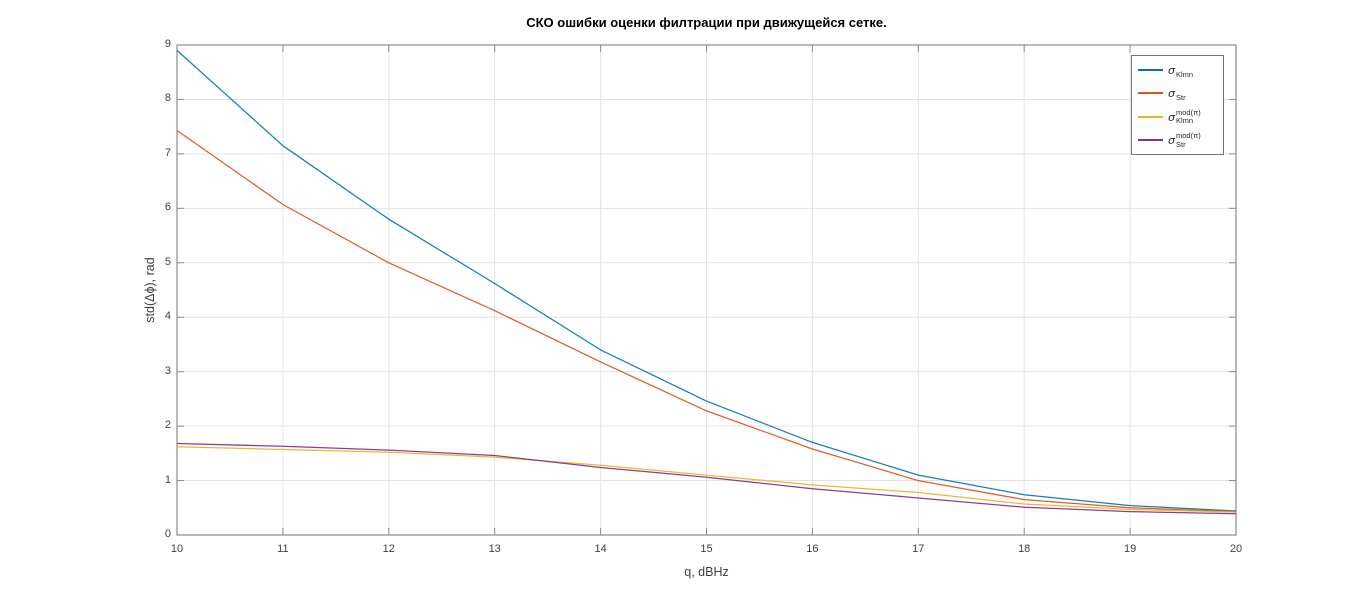 This screenshot has height=604, width=1366. I want to click on legend-item-sigma-klmn: σ Klmn, so click(1177, 70).